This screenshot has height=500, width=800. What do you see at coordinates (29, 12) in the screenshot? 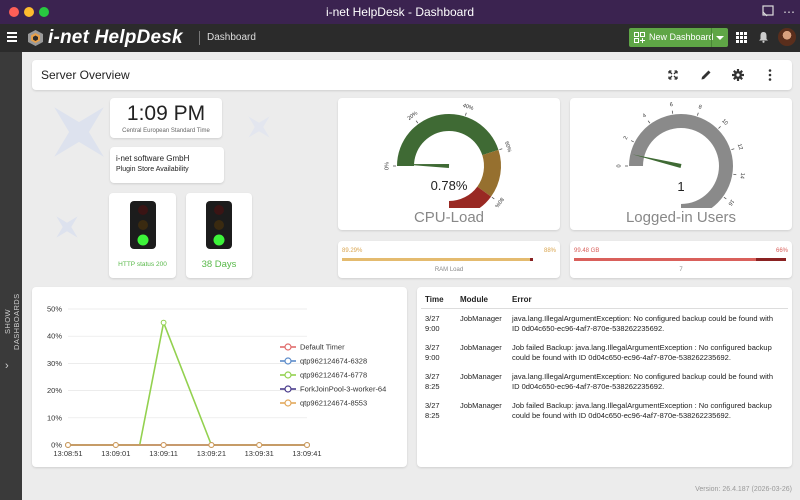
I see `window-minimize-button` at bounding box center [29, 12].